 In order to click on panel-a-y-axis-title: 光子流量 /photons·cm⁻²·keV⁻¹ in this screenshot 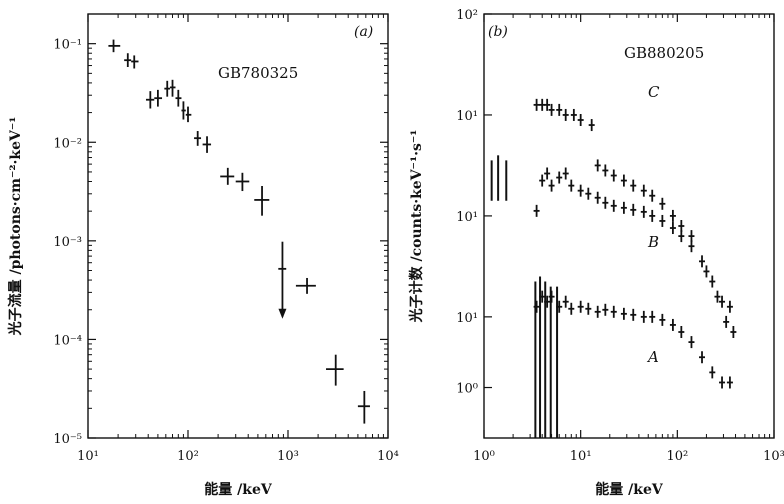, I will do `click(15, 227)`.